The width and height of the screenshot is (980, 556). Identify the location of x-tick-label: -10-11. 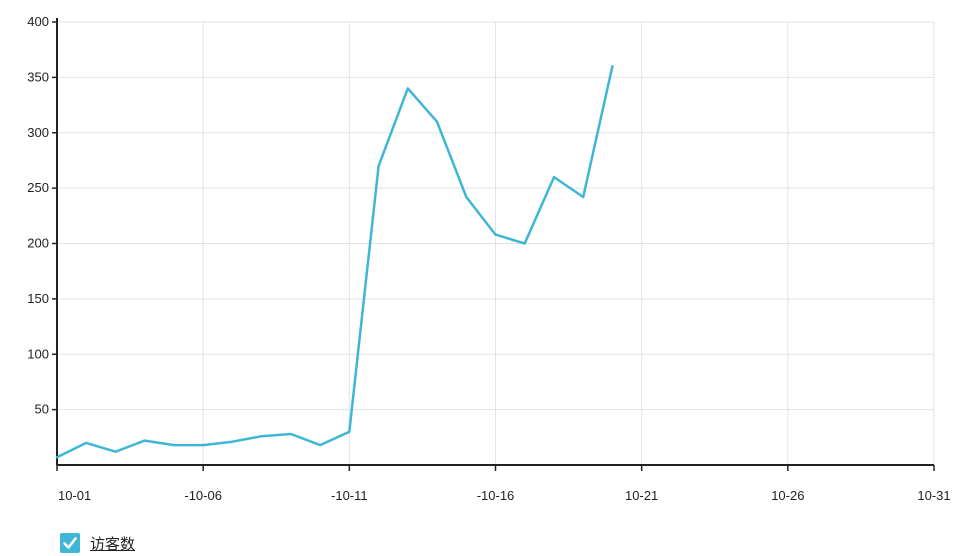
(349, 495).